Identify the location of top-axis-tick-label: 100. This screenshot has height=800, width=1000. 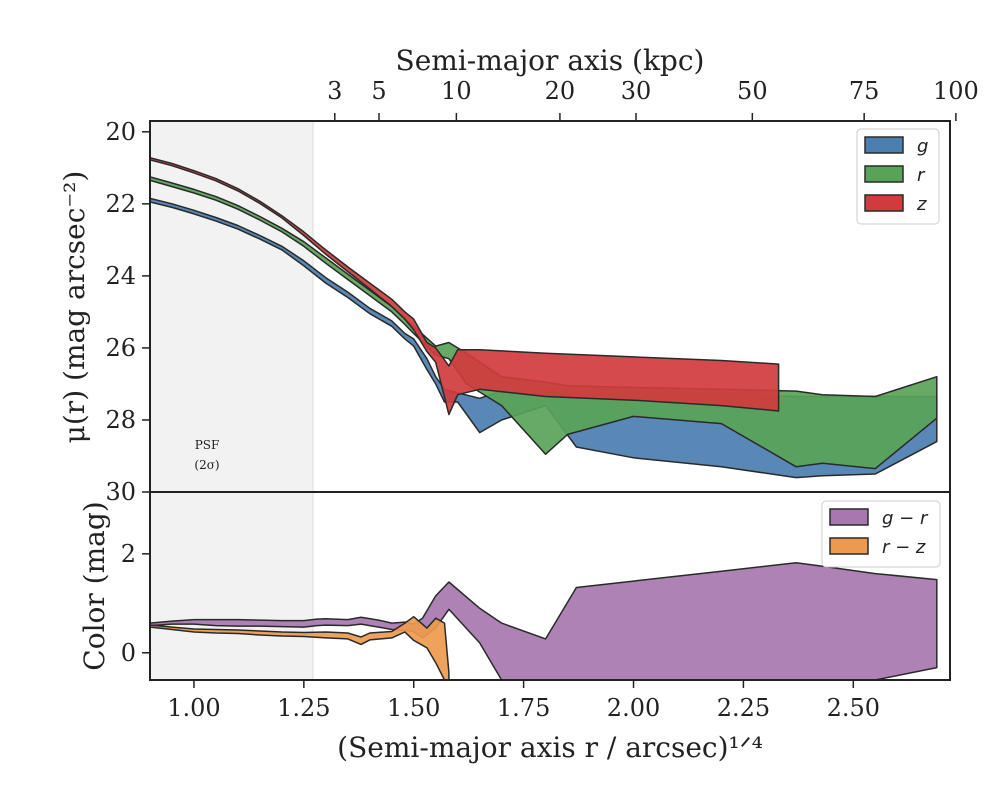
(956, 91).